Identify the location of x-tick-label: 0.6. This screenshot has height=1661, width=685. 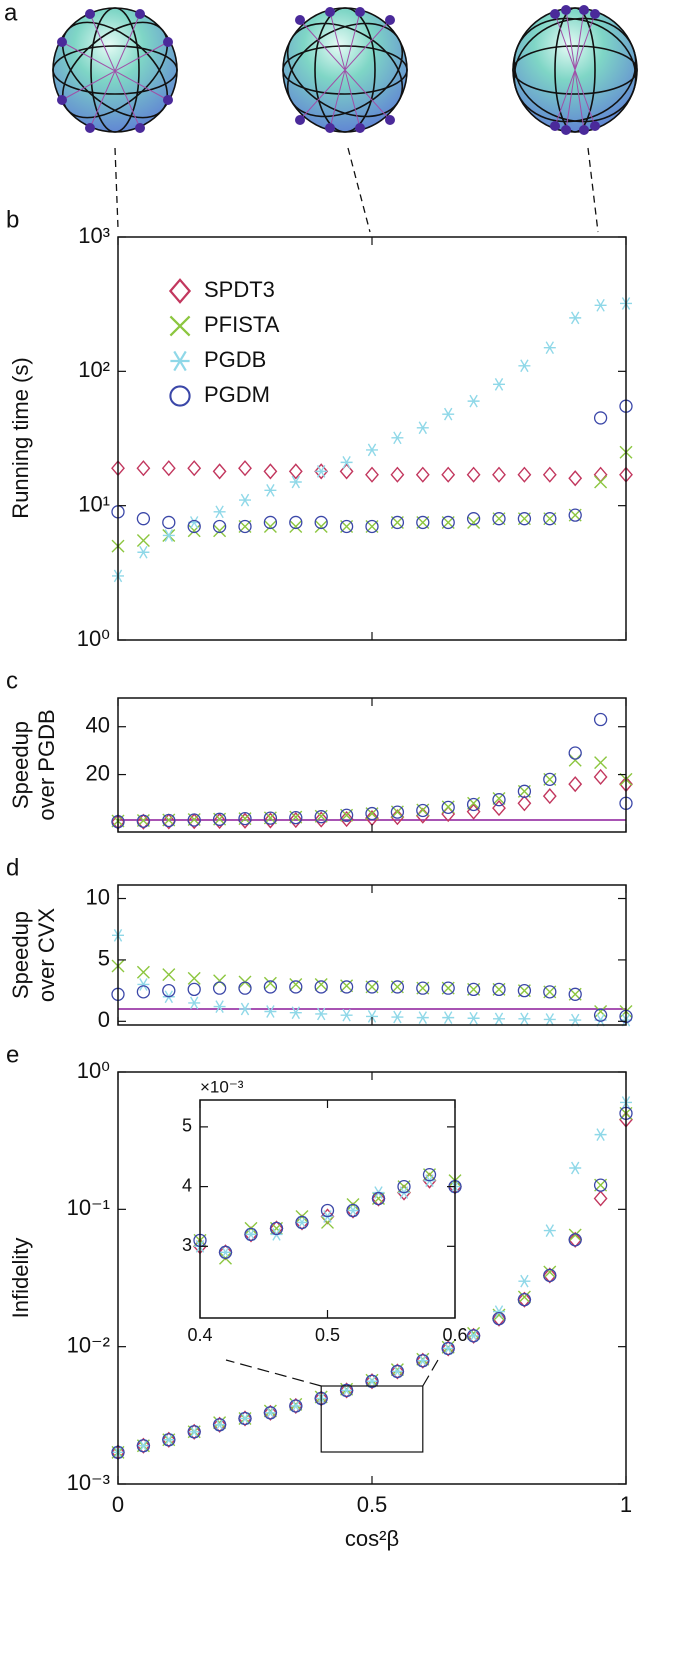
(454, 1335).